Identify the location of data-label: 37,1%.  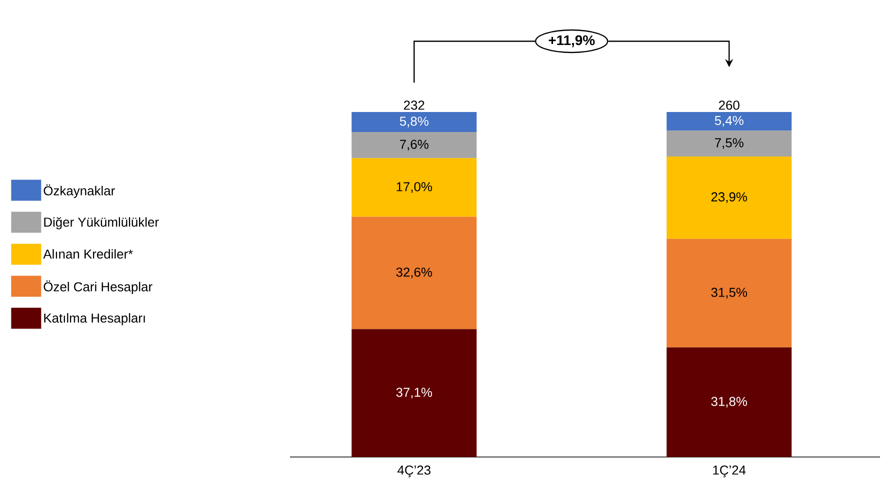
(414, 393).